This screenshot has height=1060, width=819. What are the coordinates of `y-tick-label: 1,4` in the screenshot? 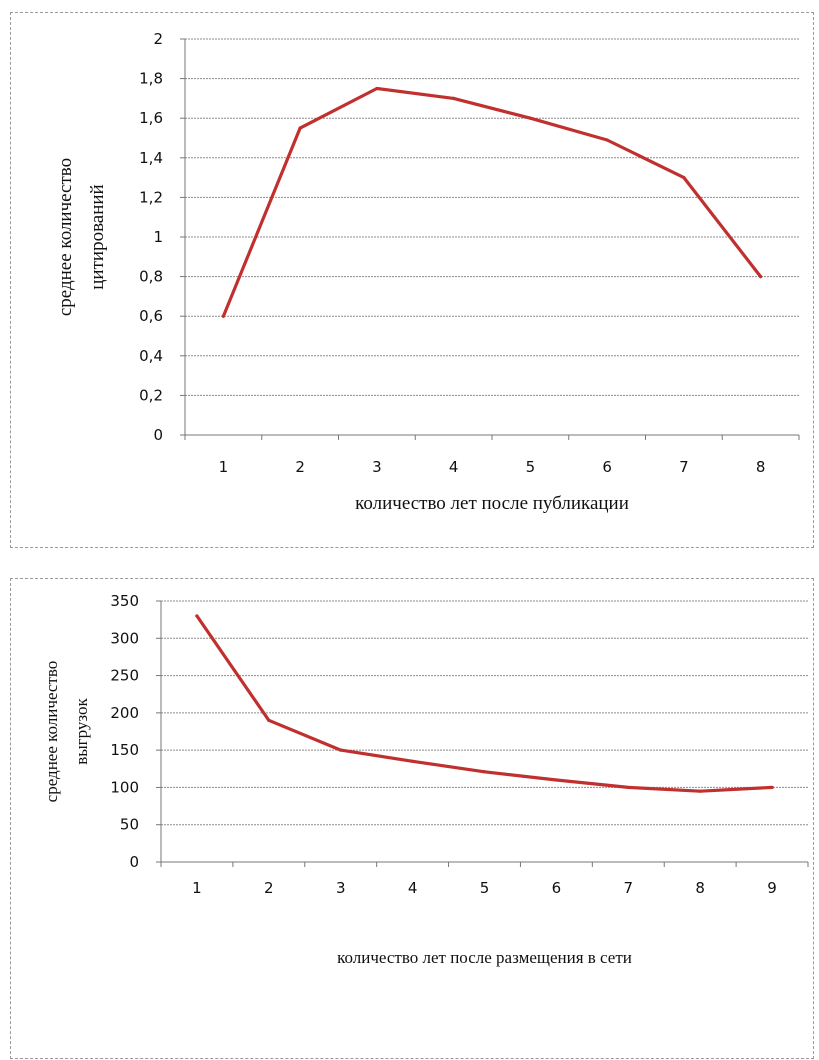 It's located at (151, 158).